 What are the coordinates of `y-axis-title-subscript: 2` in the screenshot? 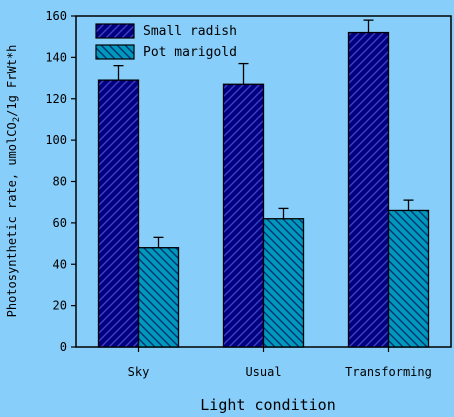 It's located at (17, 119).